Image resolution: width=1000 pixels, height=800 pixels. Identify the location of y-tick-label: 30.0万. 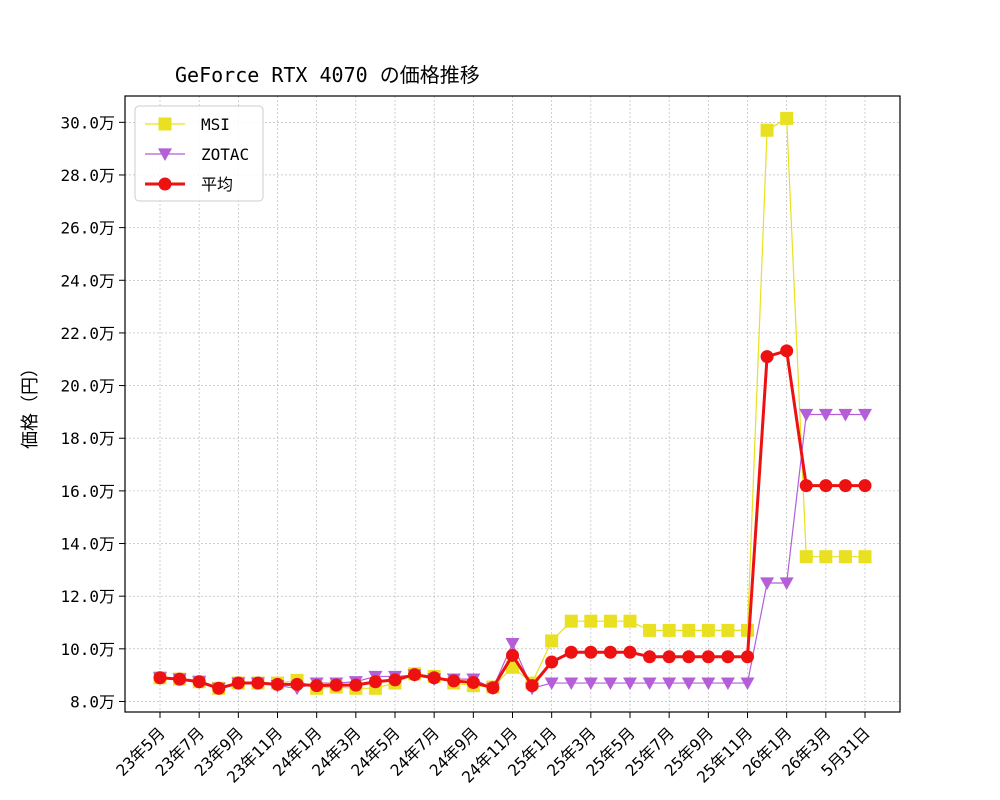
(87, 122).